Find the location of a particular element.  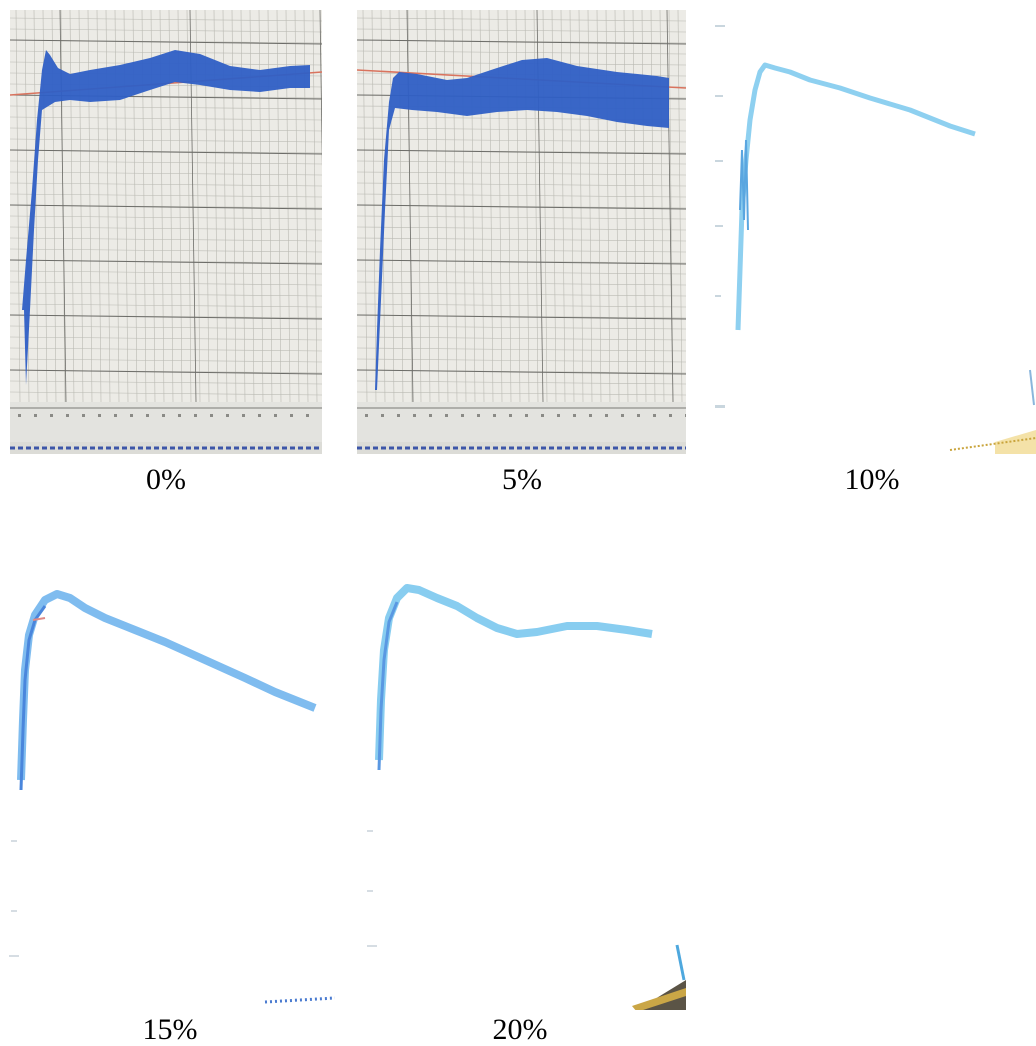

recording-photo-15-percent is located at coordinates (170, 795).